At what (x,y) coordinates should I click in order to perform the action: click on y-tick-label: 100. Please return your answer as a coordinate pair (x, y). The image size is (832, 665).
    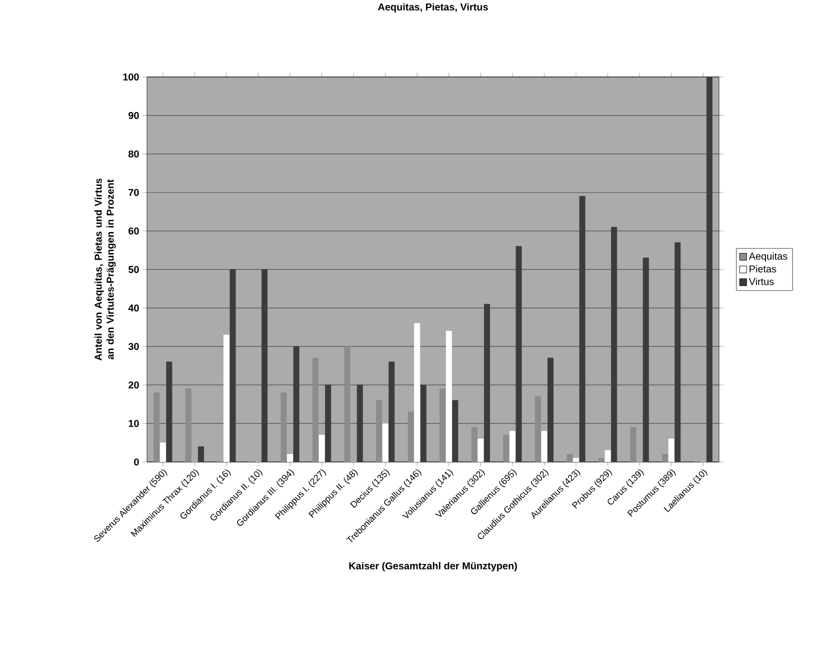
    Looking at the image, I should click on (131, 77).